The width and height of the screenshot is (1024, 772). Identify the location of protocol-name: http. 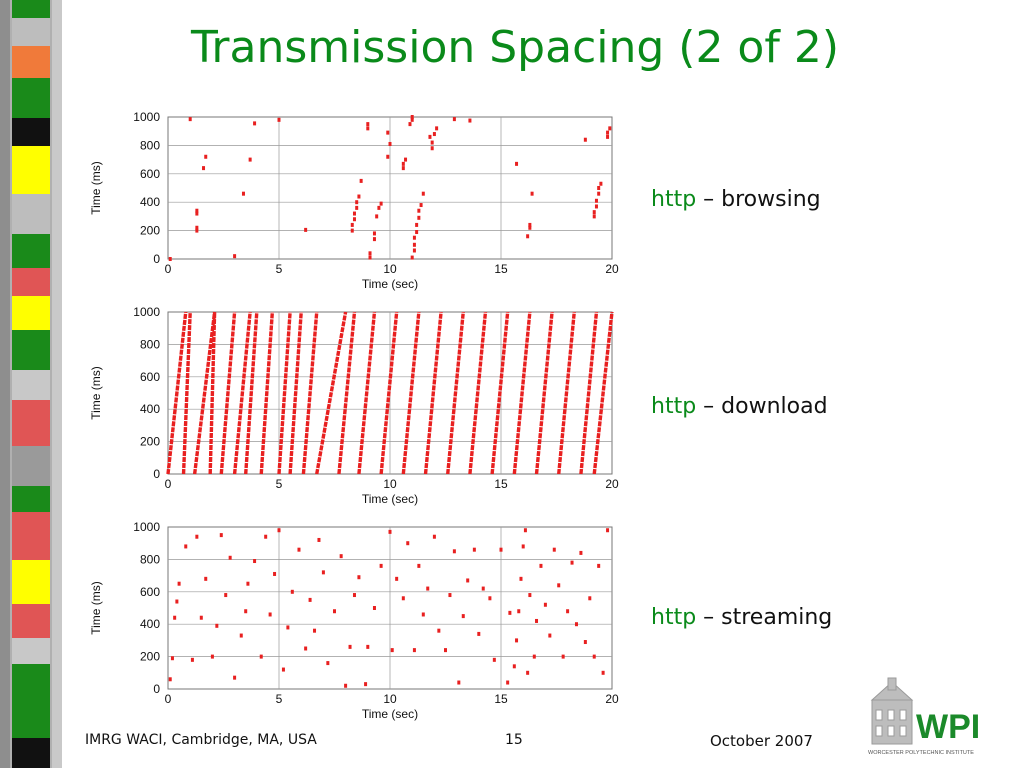
(674, 617).